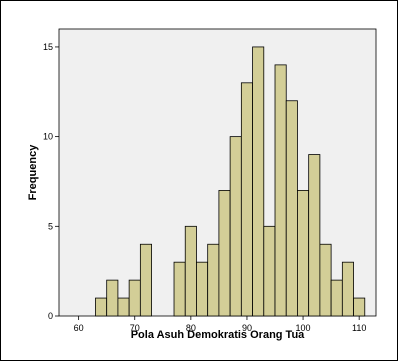  I want to click on y-tick-label: 15, so click(48, 47).